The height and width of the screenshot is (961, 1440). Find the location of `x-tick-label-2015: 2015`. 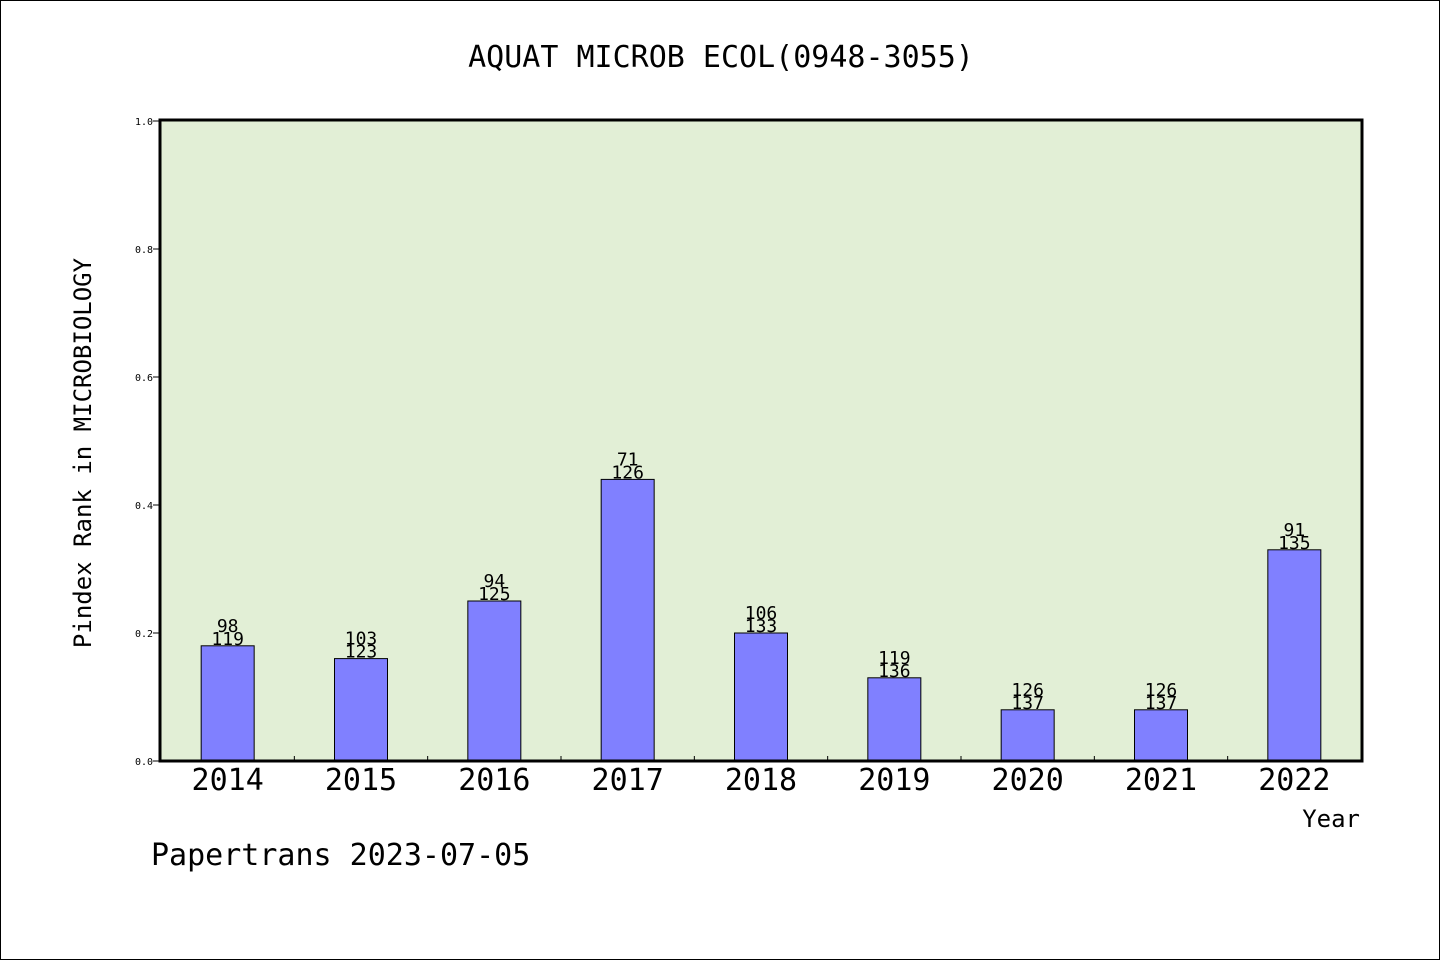

x-tick-label-2015: 2015 is located at coordinates (361, 780).